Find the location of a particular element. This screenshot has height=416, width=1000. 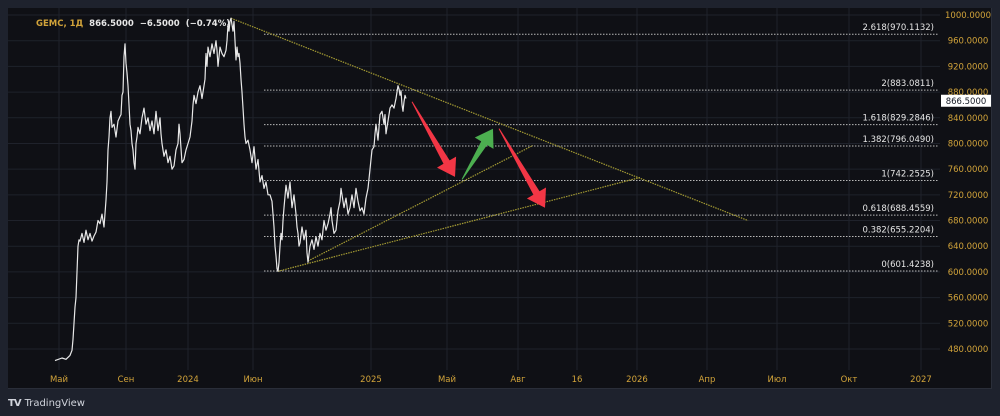

time-tick-label: Окт is located at coordinates (849, 380).